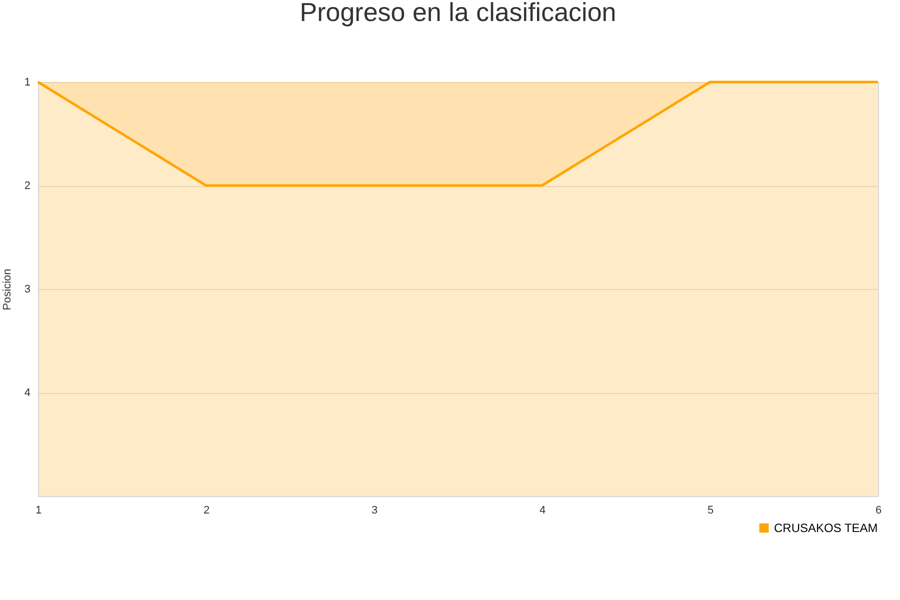  Describe the element at coordinates (710, 510) in the screenshot. I see `x-tick-label: 5` at that location.